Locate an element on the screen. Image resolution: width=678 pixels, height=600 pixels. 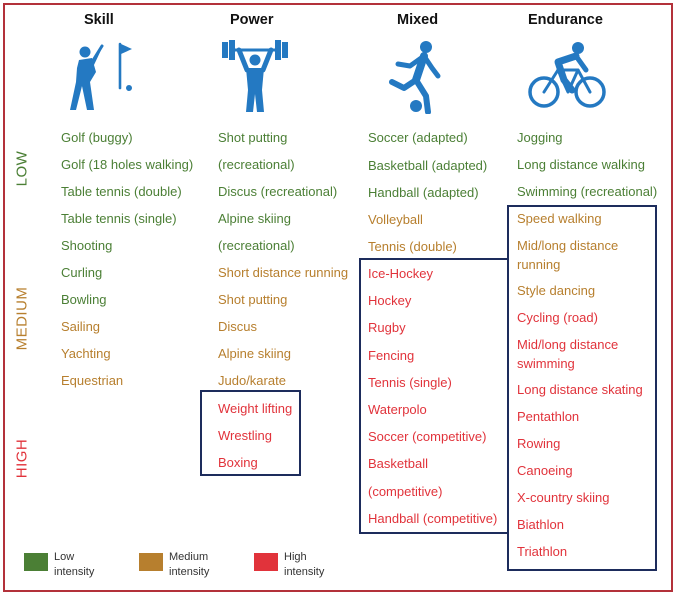
power-high-box is located at coordinates (250, 433).